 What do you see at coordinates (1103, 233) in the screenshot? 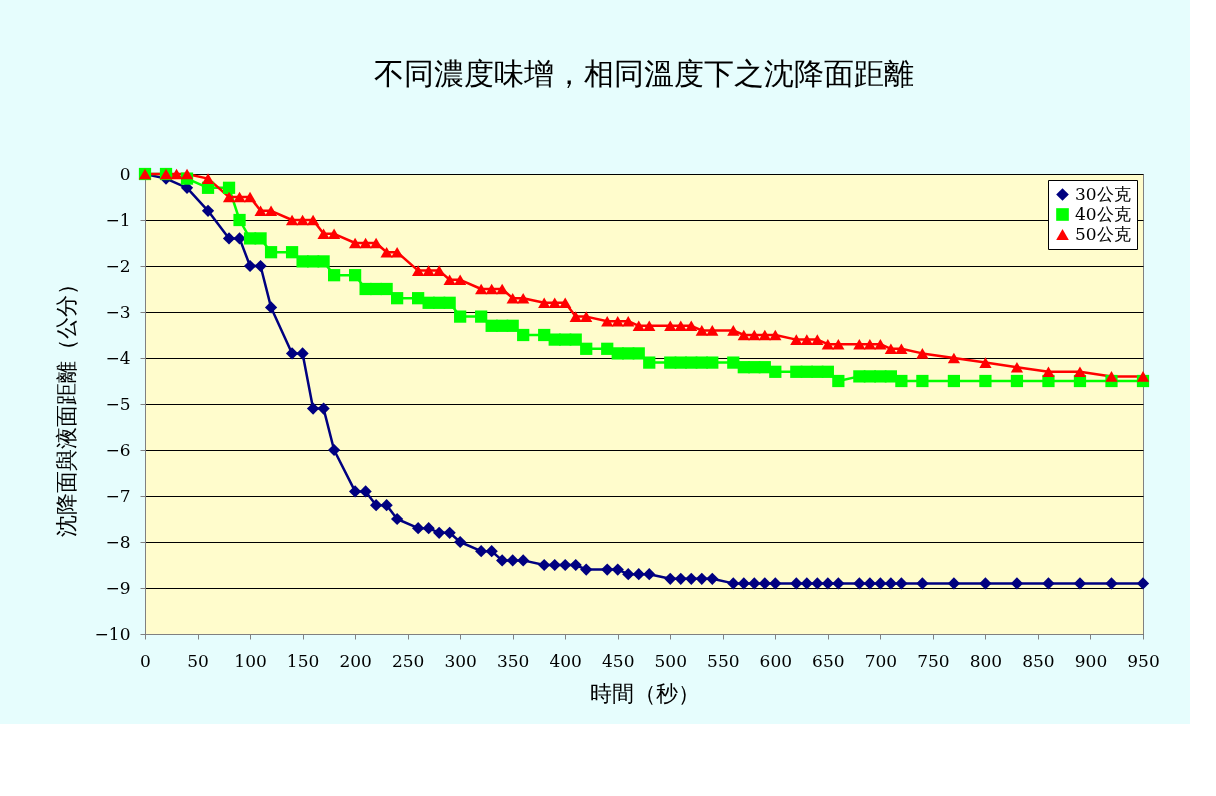
I see `legend-label: 50公克` at bounding box center [1103, 233].